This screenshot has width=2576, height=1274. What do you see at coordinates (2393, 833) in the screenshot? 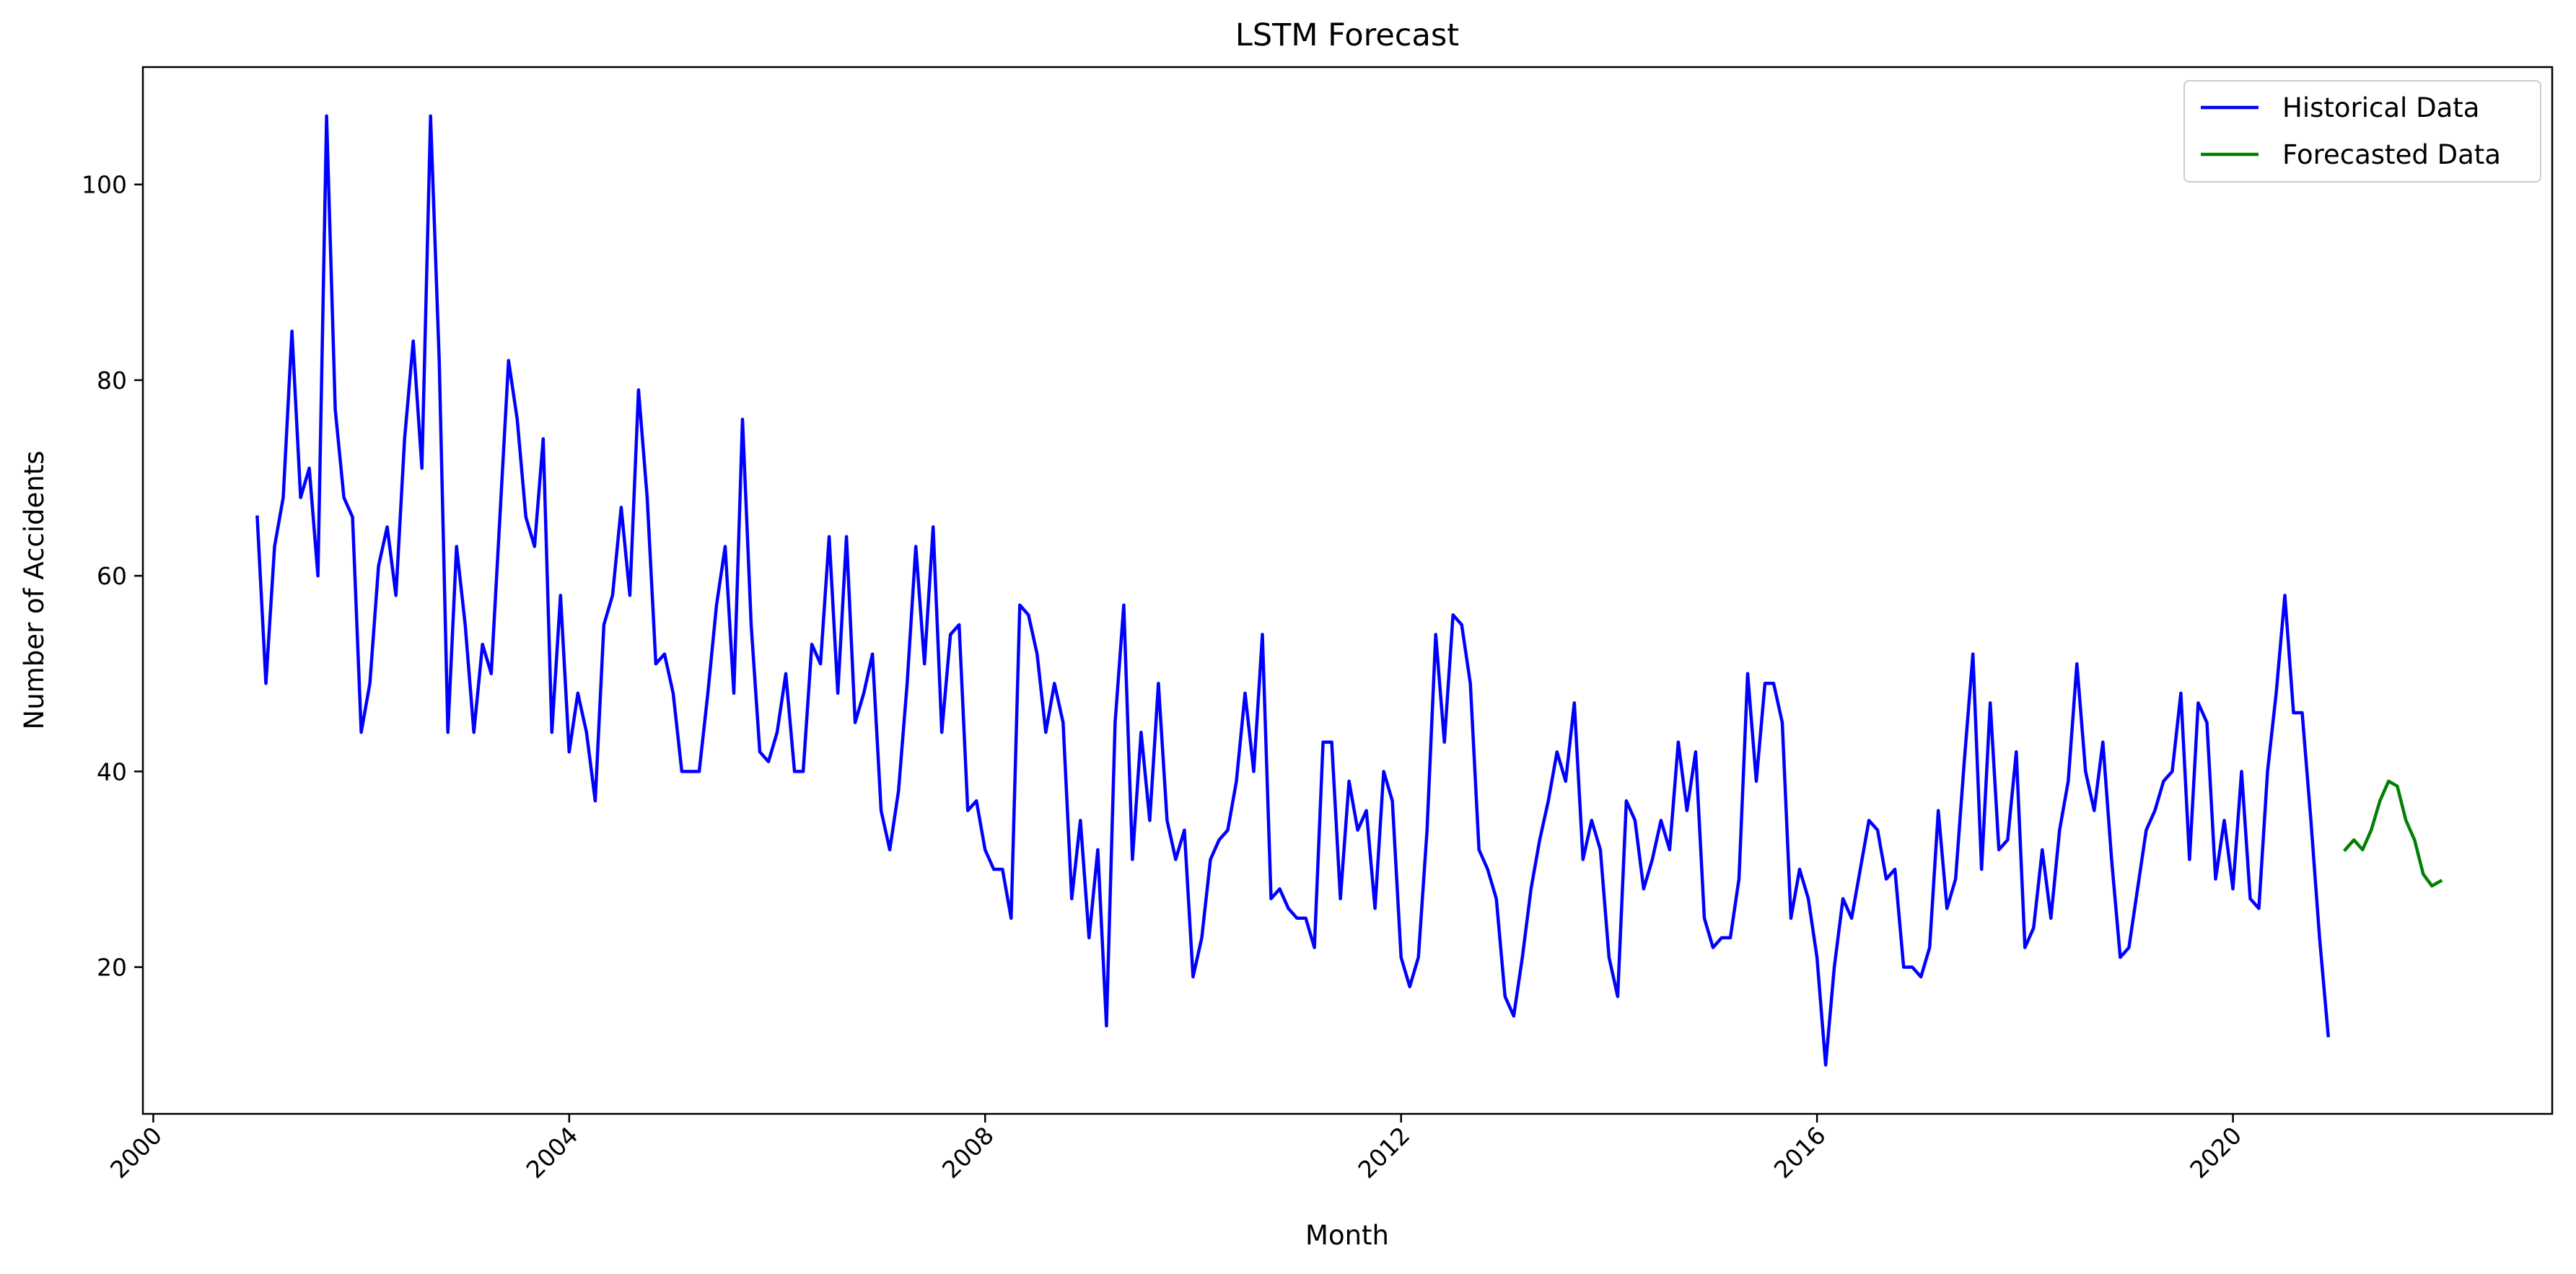
I see `series-line-forecasted-data` at bounding box center [2393, 833].